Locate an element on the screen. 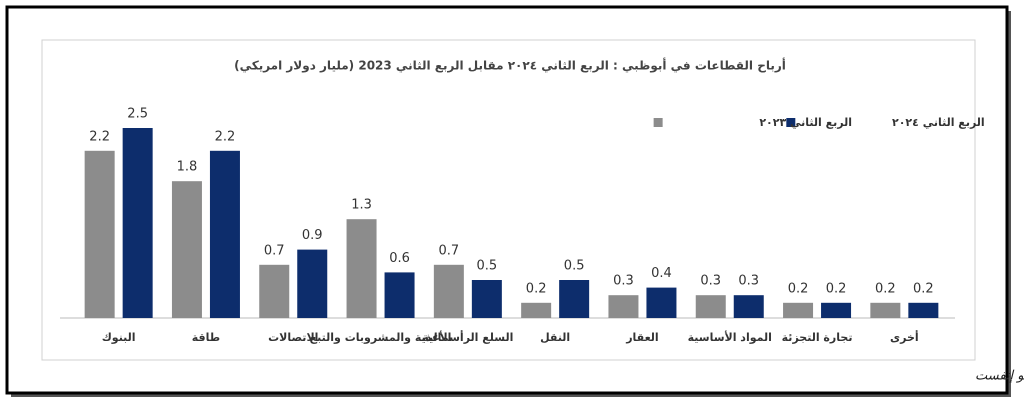 The width and height of the screenshot is (1024, 414). data-label: 1.3 is located at coordinates (361, 205).